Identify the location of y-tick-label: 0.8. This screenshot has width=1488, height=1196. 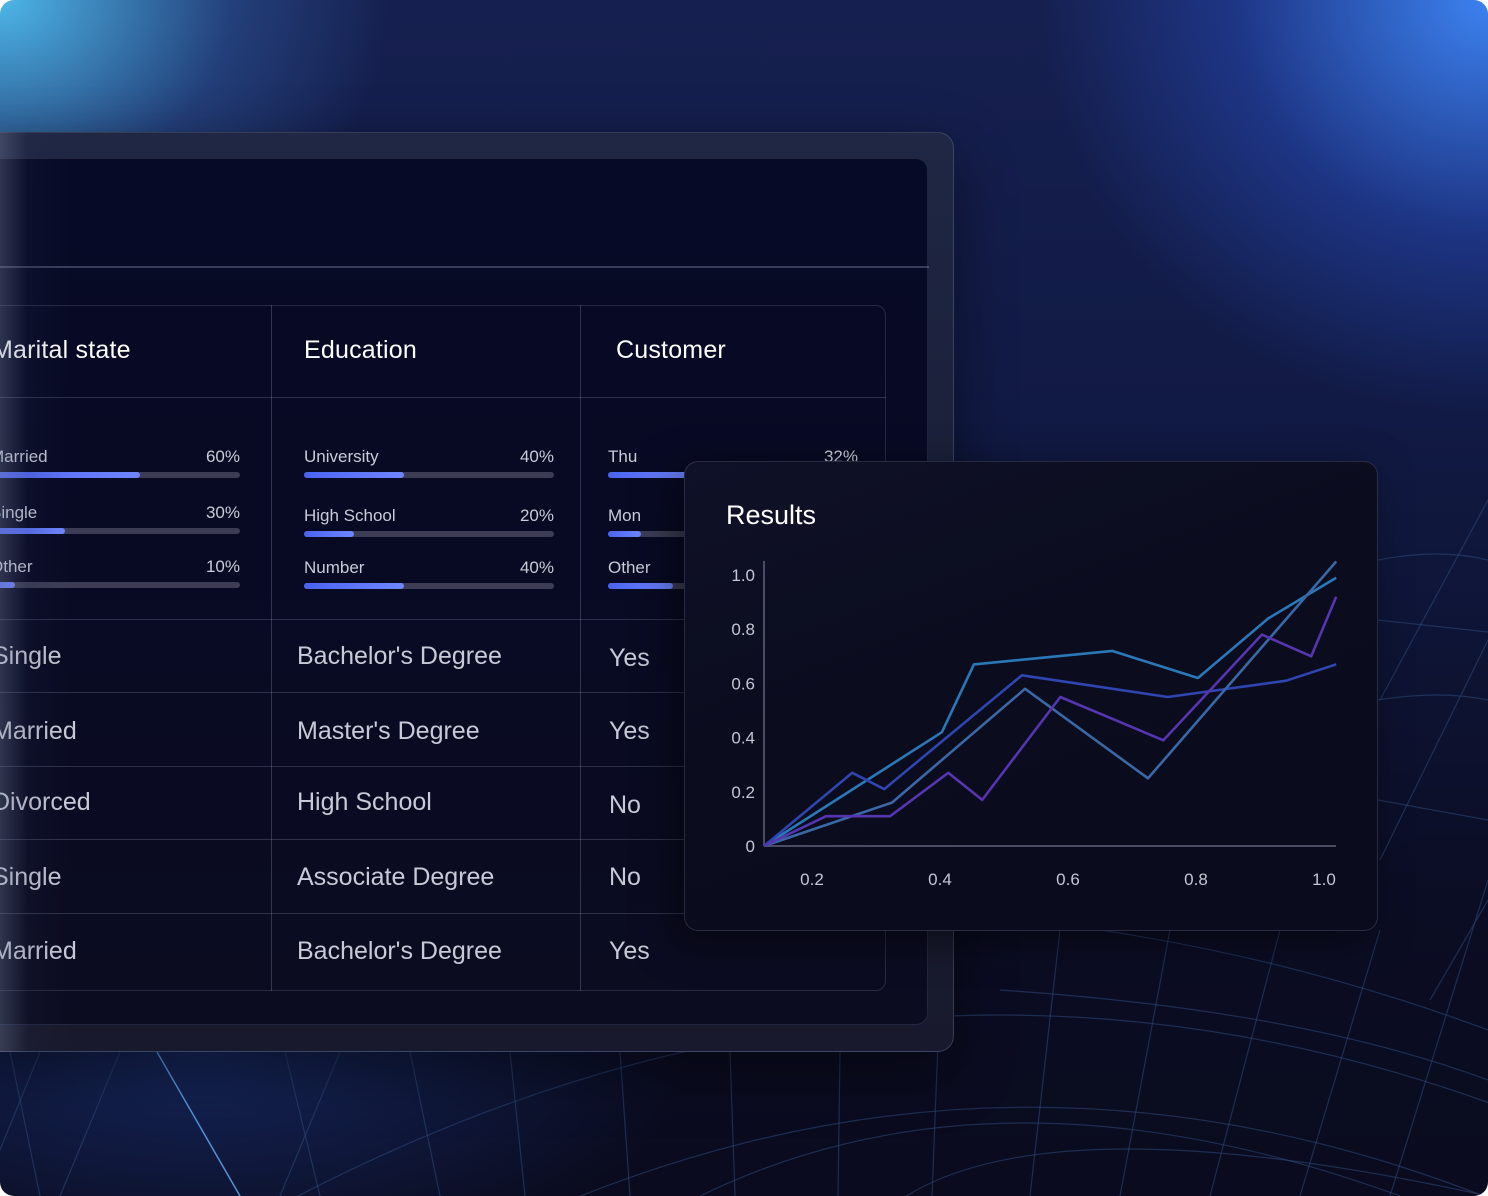
(743, 629).